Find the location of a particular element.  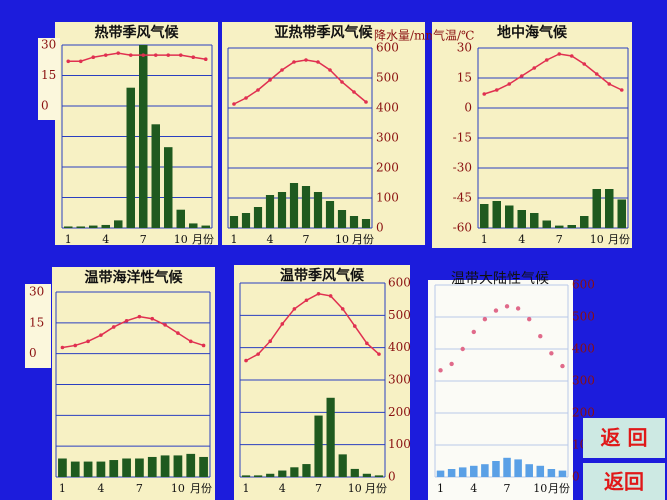

x-axis-label: 月份 is located at coordinates (619, 239).